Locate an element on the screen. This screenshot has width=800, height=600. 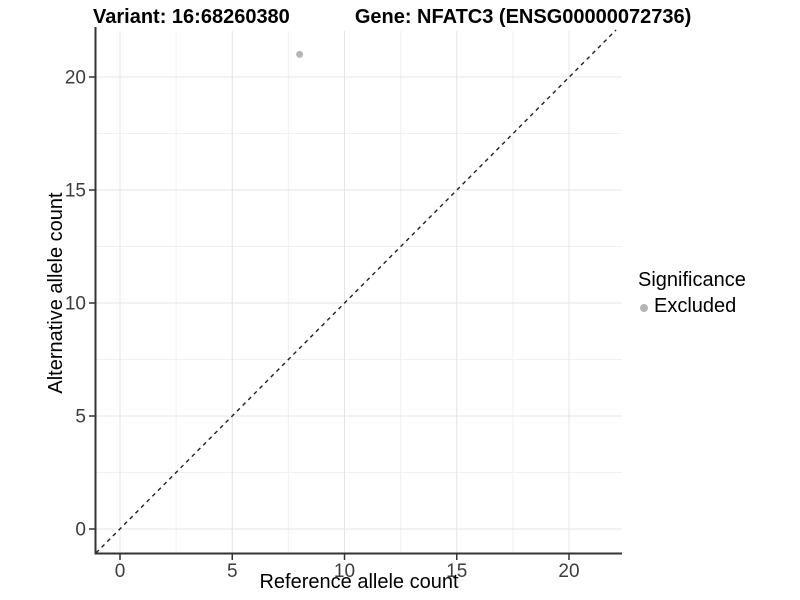
legend-item-label: Excluded is located at coordinates (695, 306).